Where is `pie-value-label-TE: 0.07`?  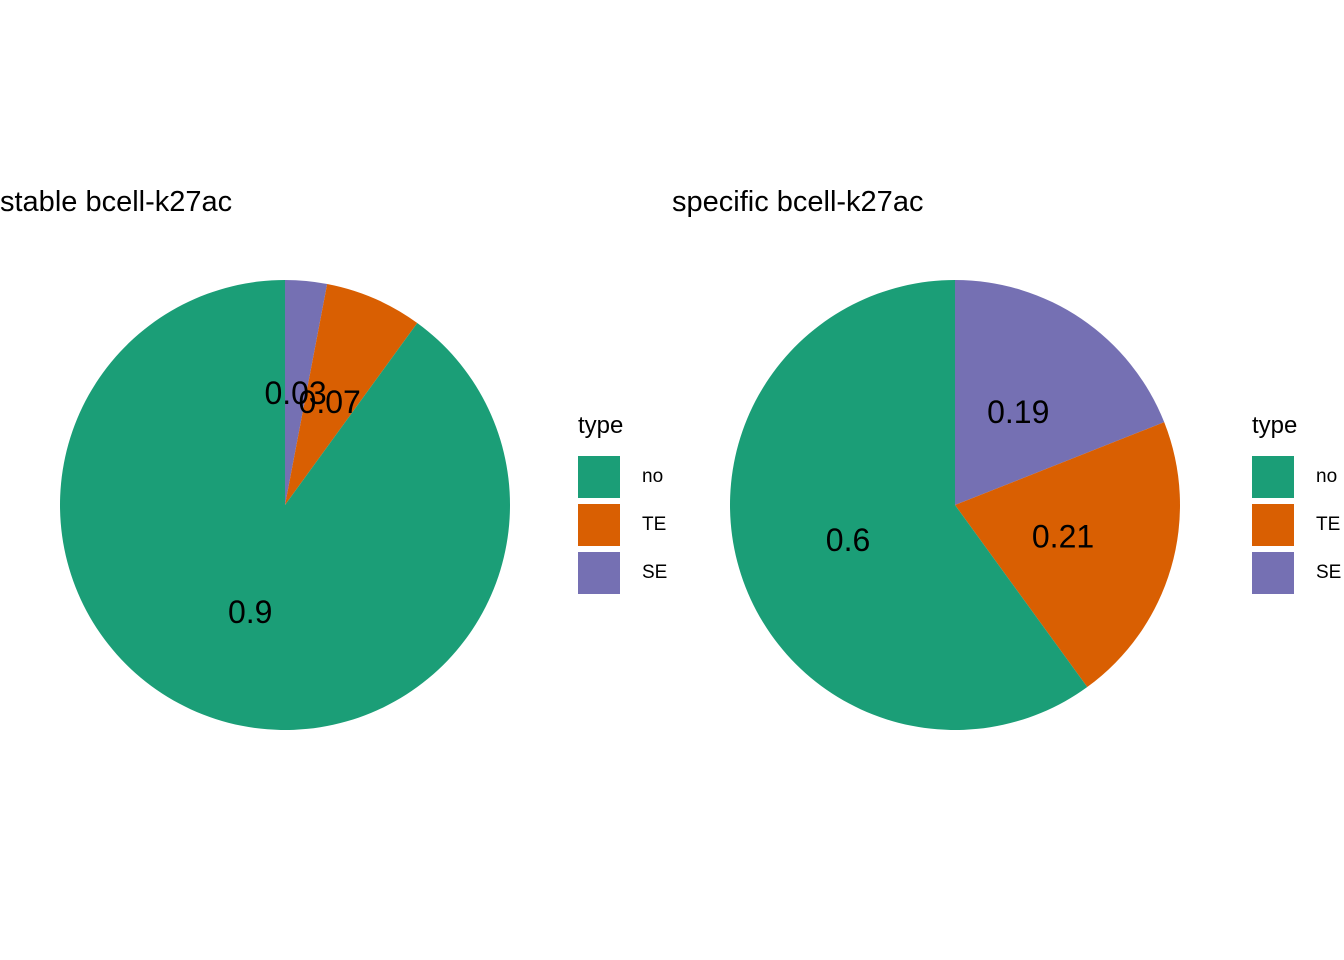
pie-value-label-TE: 0.07 is located at coordinates (330, 402).